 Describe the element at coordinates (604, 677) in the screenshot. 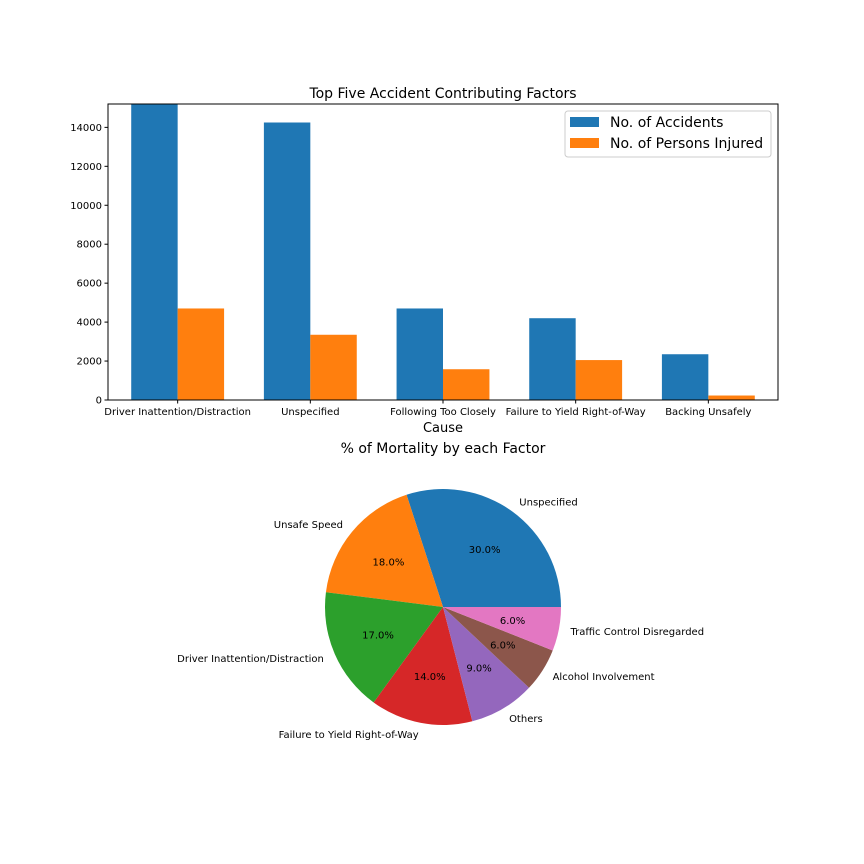

I see `pie-label: Alcohol Involvement` at that location.